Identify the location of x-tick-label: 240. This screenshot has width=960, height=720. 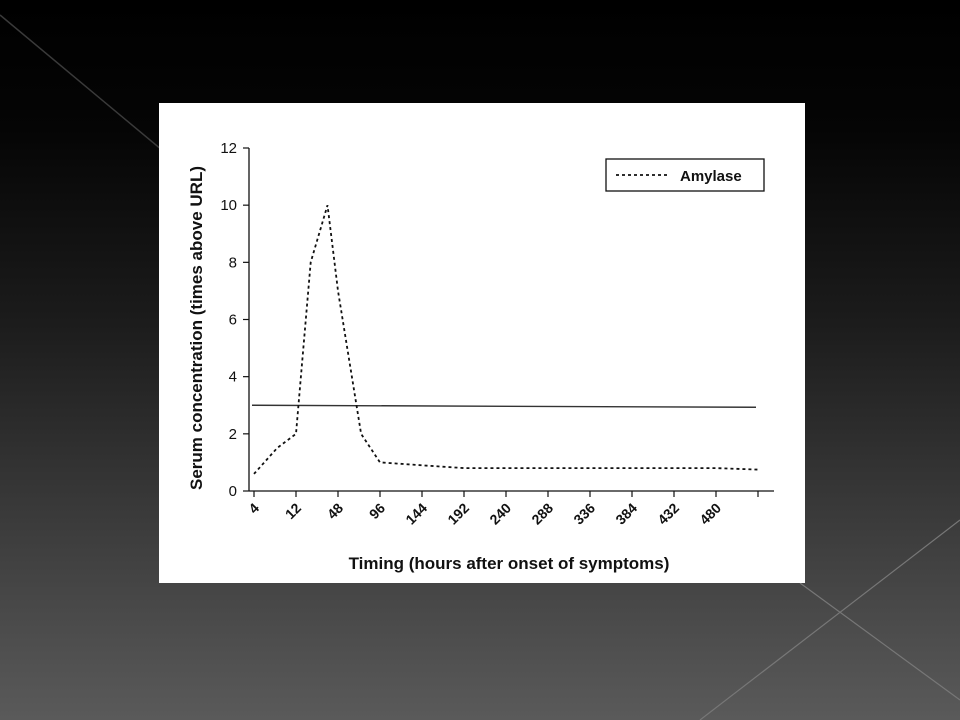
(500, 514).